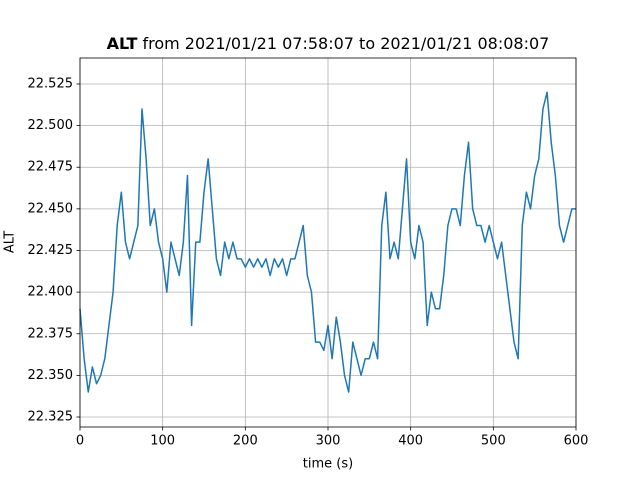 The width and height of the screenshot is (640, 480). I want to click on x-axis-label: time (s), so click(328, 464).